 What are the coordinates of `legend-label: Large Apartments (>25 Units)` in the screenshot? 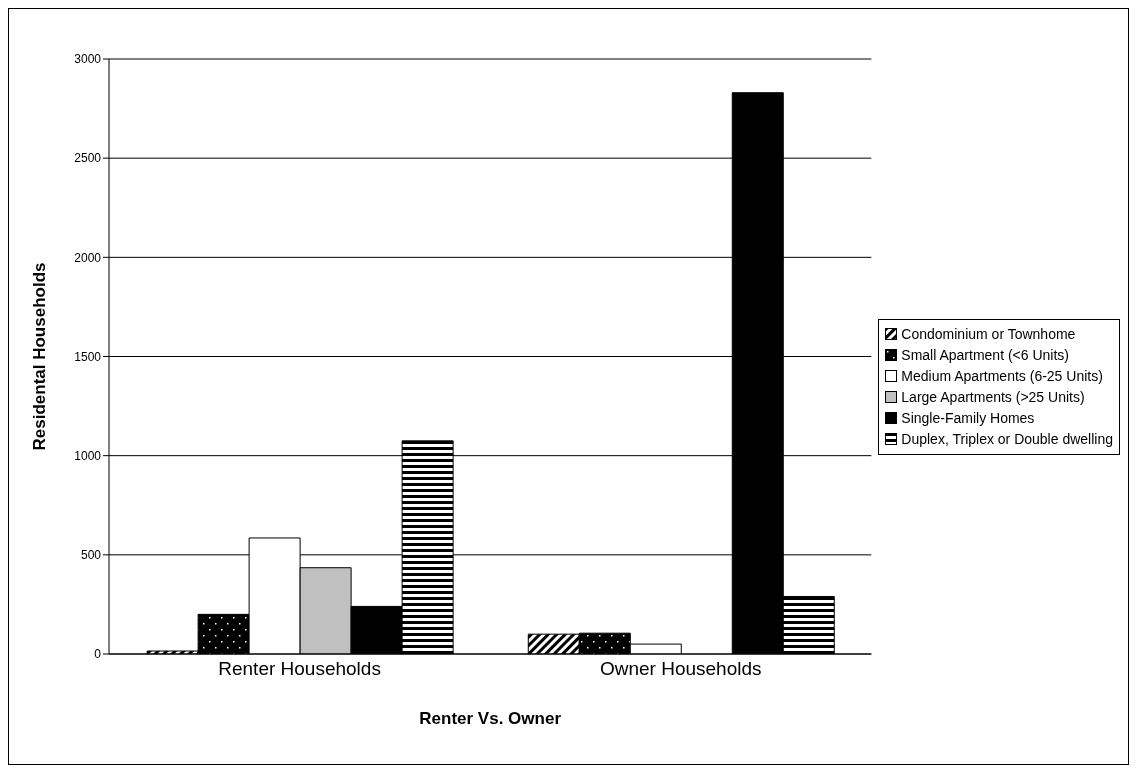 It's located at (993, 397).